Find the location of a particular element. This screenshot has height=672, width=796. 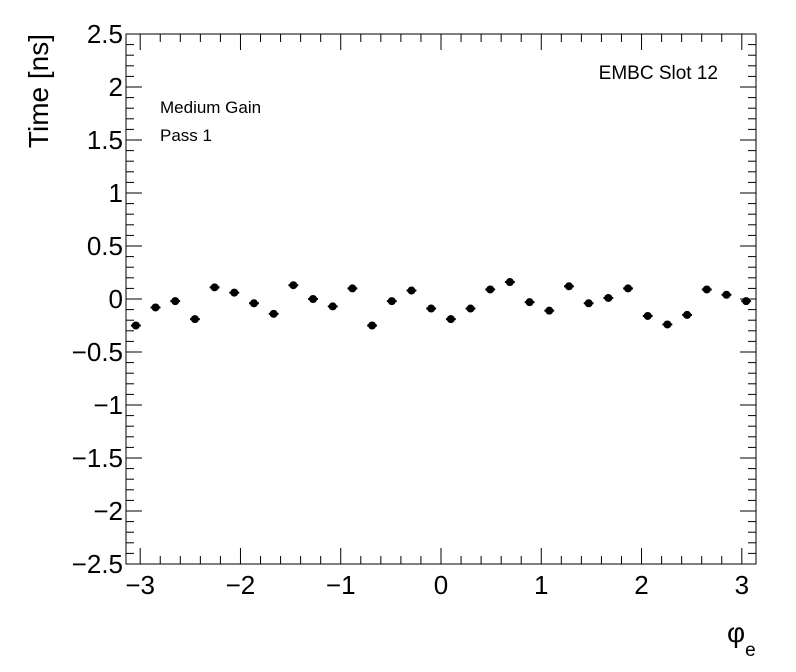

y-tick-label: 0.5 is located at coordinates (105, 246).